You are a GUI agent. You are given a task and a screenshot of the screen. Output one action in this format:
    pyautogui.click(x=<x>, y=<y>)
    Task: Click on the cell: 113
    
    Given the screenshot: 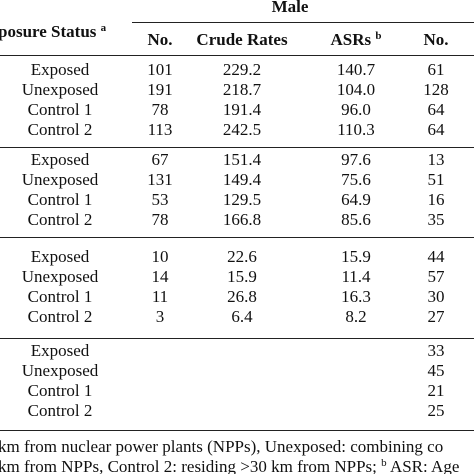 What is the action you would take?
    pyautogui.click(x=160, y=129)
    